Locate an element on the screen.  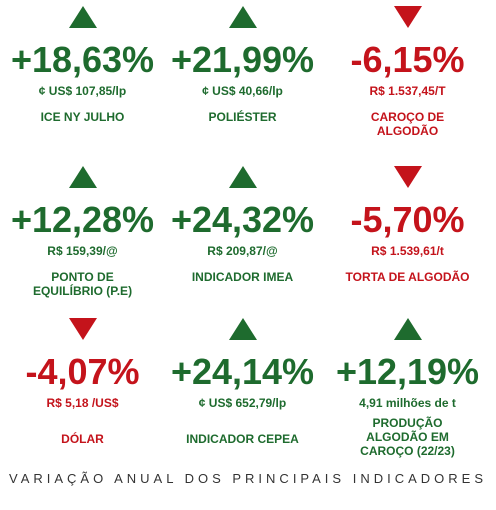
price-value: ¢ US$ 652,79/lp is located at coordinates (242, 403).